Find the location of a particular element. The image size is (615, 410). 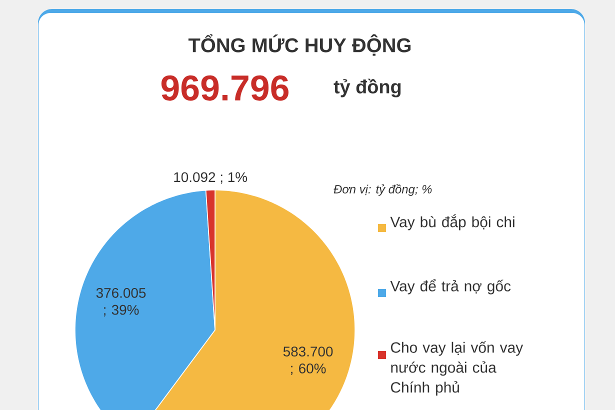

legend-label: Vay bù đắp bội chi is located at coordinates (452, 222).